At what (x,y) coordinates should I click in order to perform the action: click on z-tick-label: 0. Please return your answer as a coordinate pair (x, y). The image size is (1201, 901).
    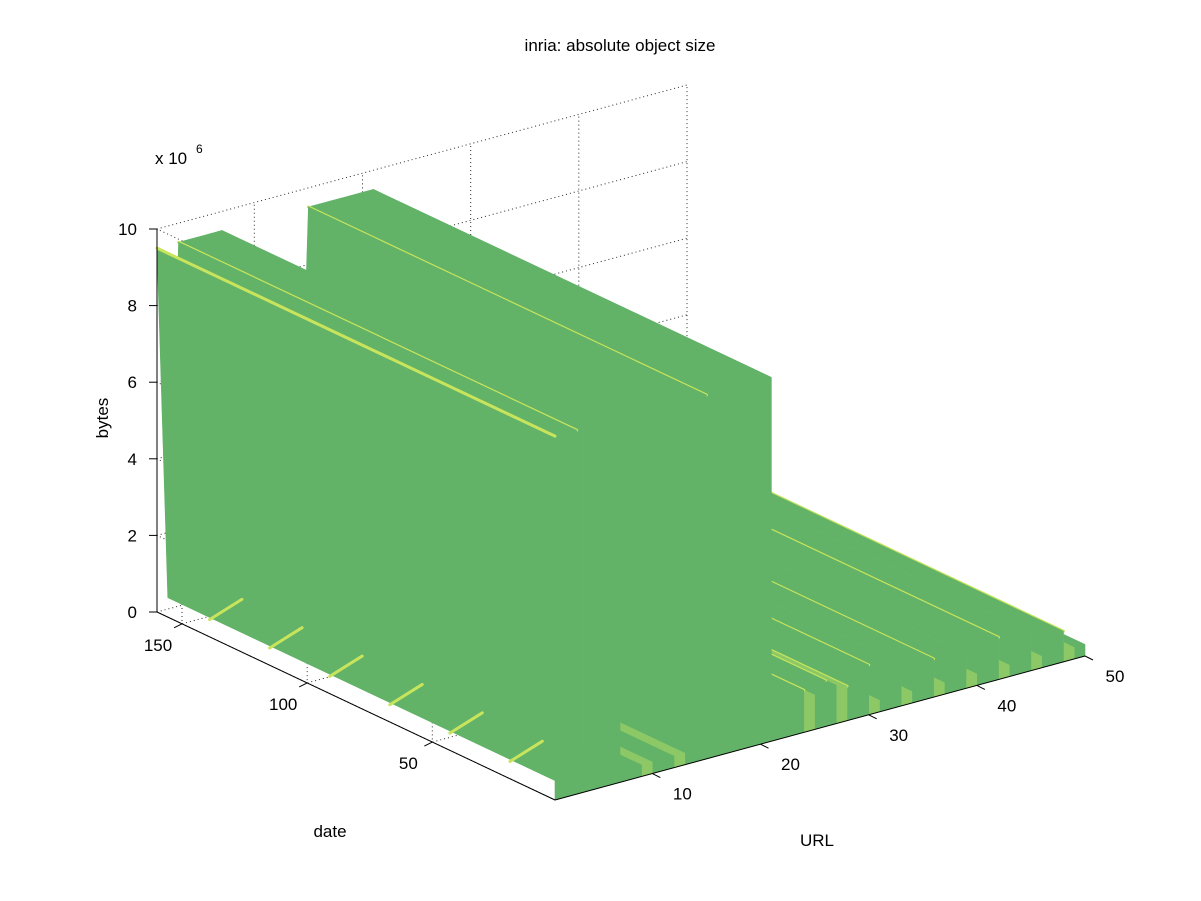
    Looking at the image, I should click on (132, 612).